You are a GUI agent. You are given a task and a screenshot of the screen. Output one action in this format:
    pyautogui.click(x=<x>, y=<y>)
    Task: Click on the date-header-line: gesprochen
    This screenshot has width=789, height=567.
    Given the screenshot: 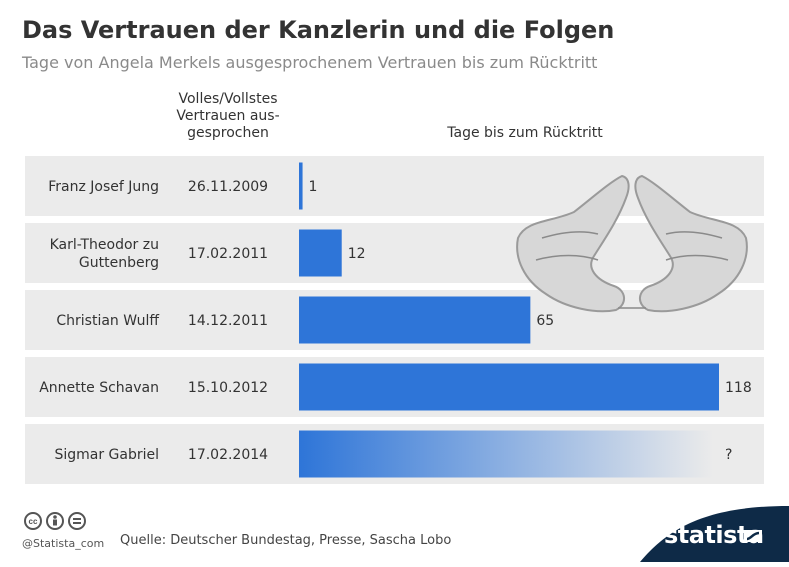 What is the action you would take?
    pyautogui.click(x=228, y=133)
    